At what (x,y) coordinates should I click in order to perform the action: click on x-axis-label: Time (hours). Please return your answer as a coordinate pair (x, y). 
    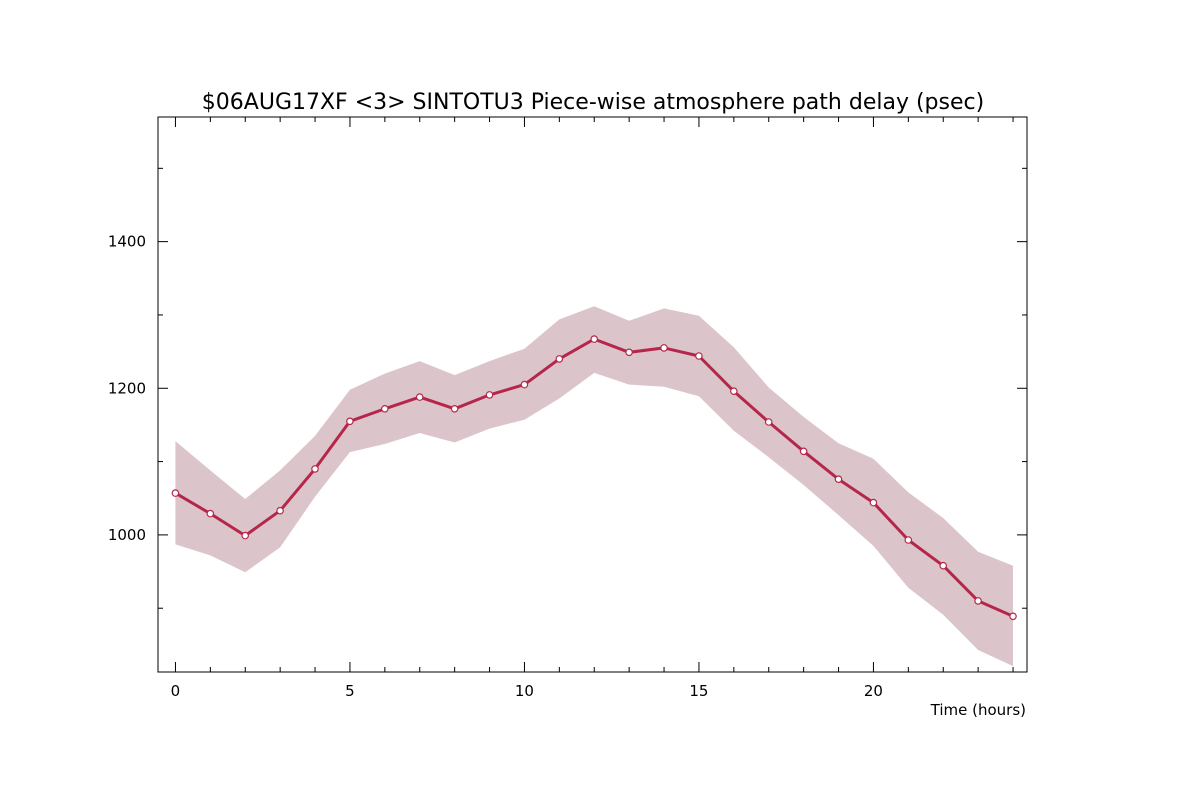
    Looking at the image, I should click on (978, 710).